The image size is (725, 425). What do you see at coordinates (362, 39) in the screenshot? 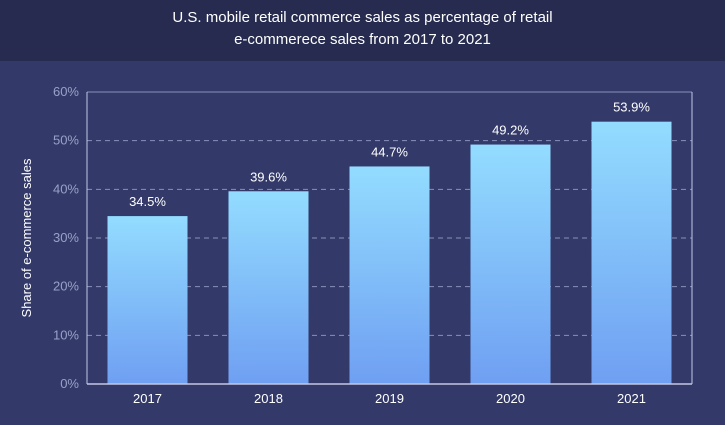
I see `chart-title-line-2: e-commerece sales from 2017 to 2021` at bounding box center [362, 39].